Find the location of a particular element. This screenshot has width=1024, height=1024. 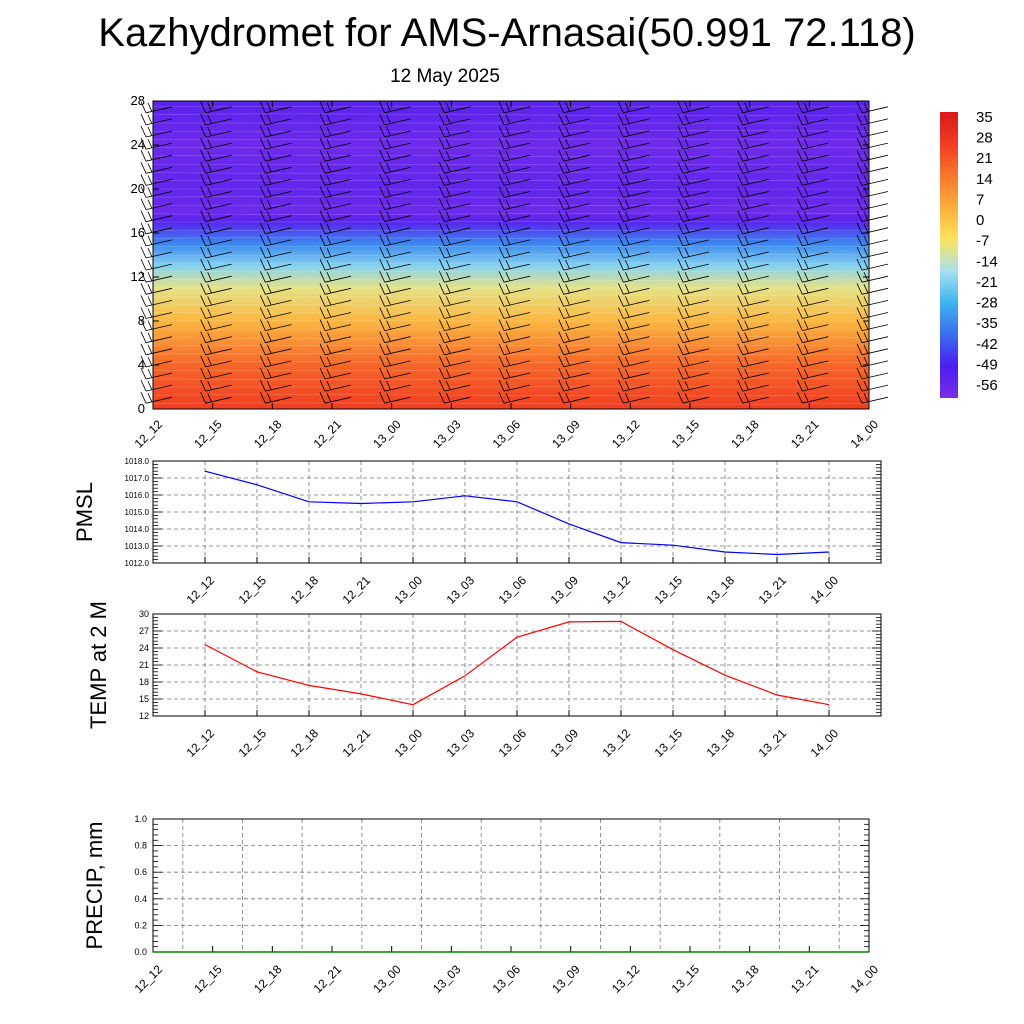

y-tick-label: 0 is located at coordinates (141, 408).